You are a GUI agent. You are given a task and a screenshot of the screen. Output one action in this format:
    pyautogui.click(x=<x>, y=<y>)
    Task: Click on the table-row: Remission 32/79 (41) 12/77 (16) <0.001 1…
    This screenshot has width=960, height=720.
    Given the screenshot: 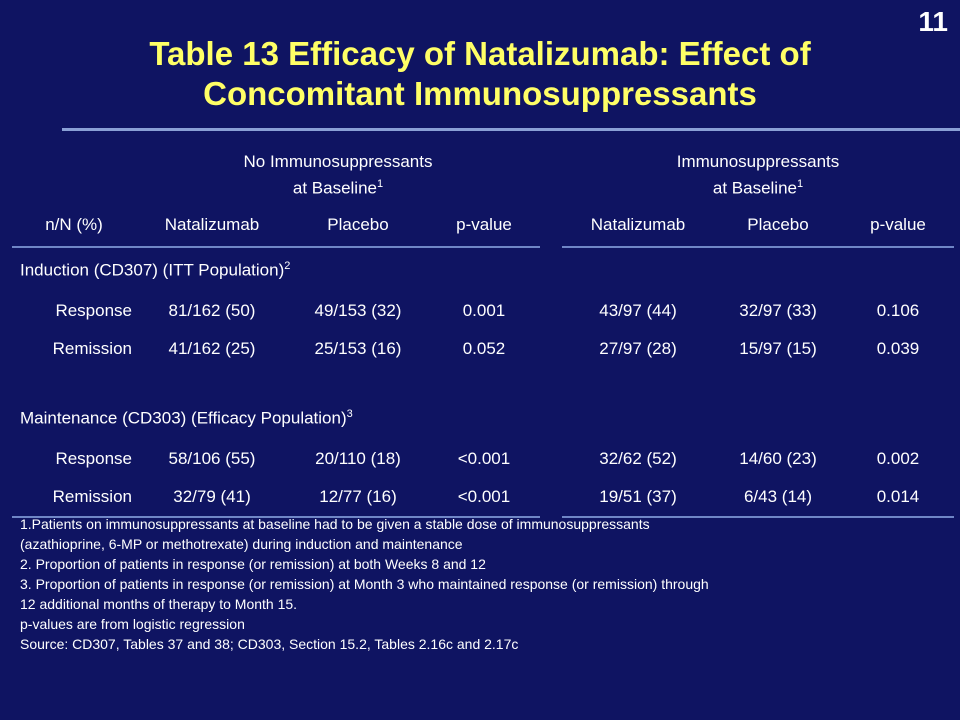 What is the action you would take?
    pyautogui.click(x=483, y=498)
    